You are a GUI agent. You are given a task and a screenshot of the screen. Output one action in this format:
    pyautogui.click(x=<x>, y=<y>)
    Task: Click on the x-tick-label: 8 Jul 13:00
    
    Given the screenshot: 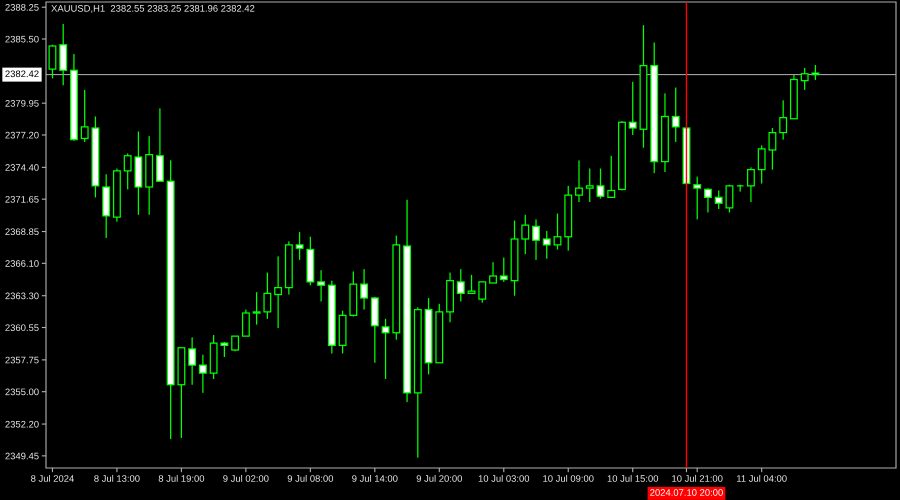 What is the action you would take?
    pyautogui.click(x=117, y=478)
    